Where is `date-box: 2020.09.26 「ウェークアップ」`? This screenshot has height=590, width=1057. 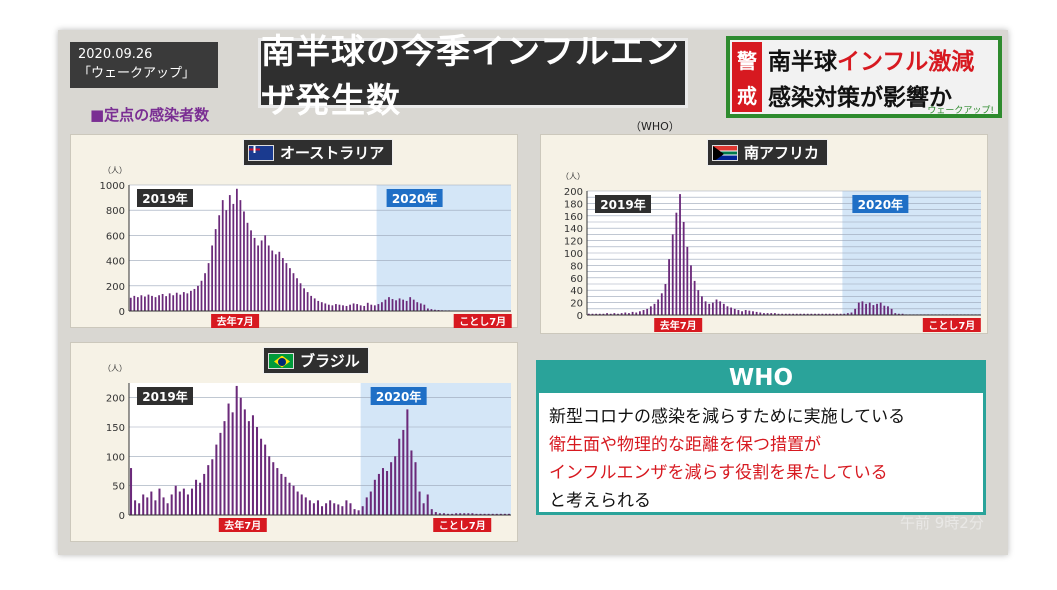
date-box: 2020.09.26 「ウェークアップ」 is located at coordinates (144, 65).